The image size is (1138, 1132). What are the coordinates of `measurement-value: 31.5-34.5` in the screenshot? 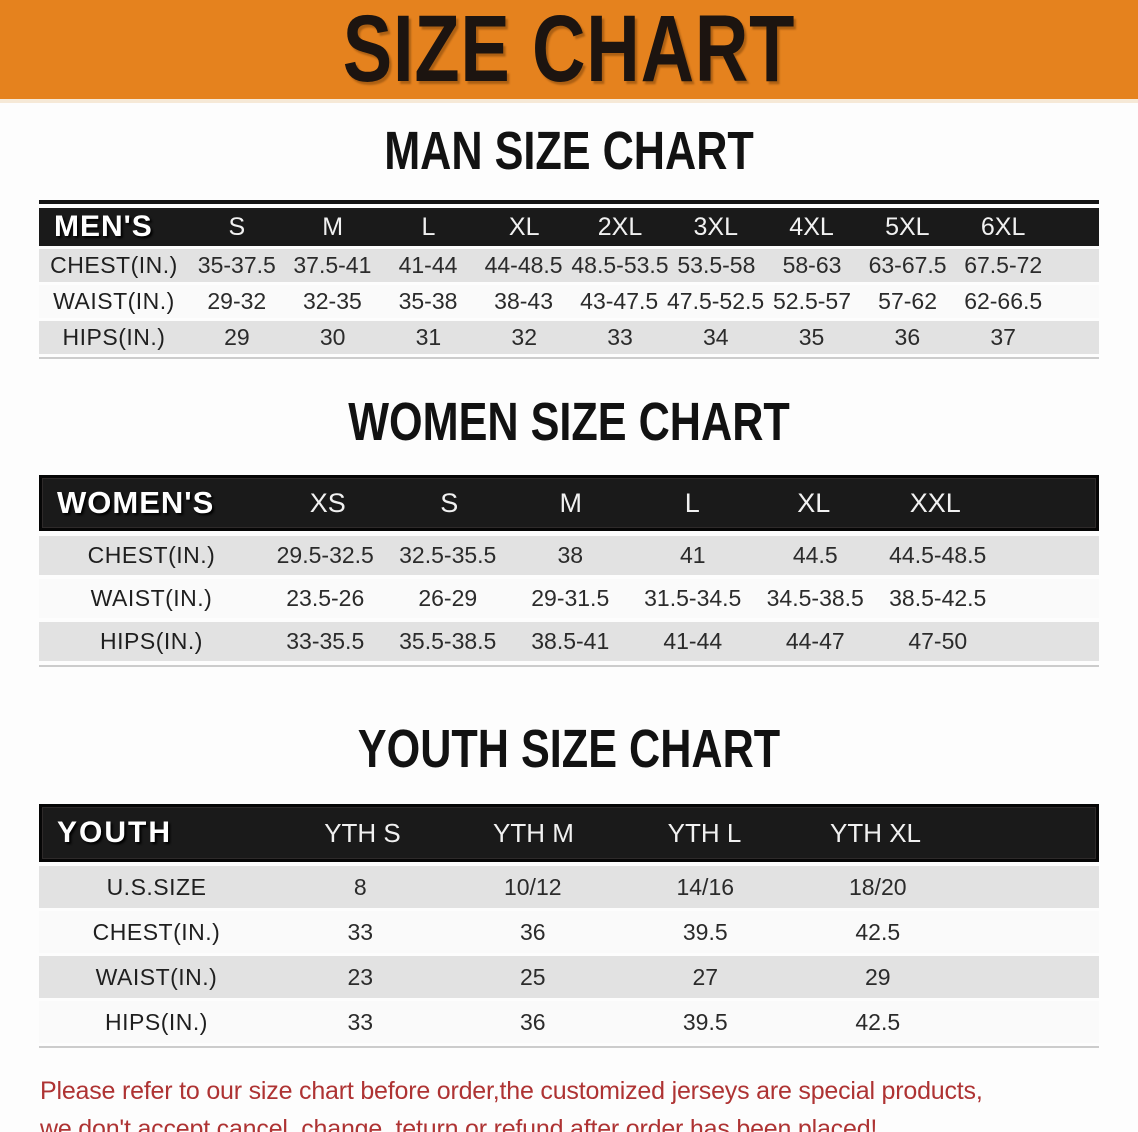 It's located at (693, 598).